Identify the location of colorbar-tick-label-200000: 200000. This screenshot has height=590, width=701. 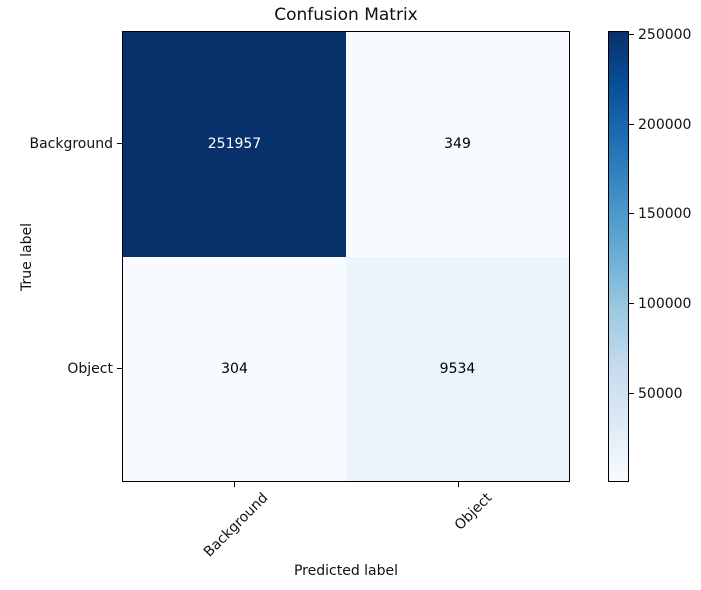
(665, 125).